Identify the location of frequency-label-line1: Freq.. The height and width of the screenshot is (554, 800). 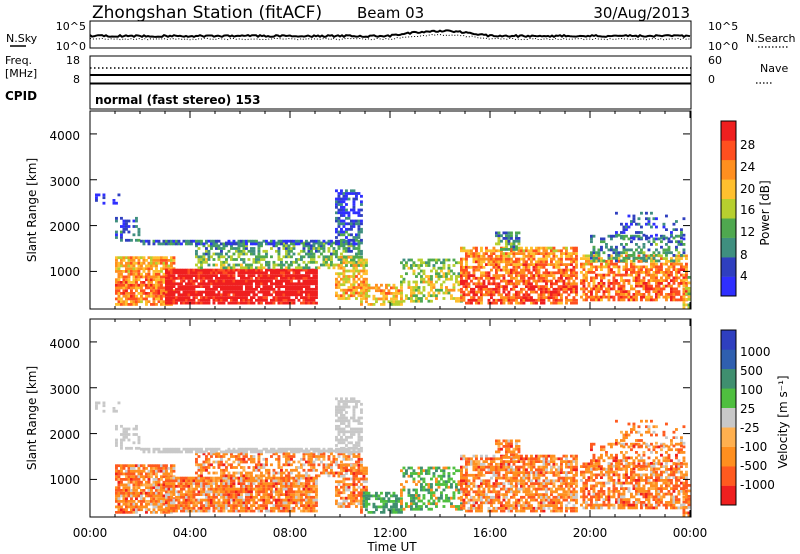
(18, 60).